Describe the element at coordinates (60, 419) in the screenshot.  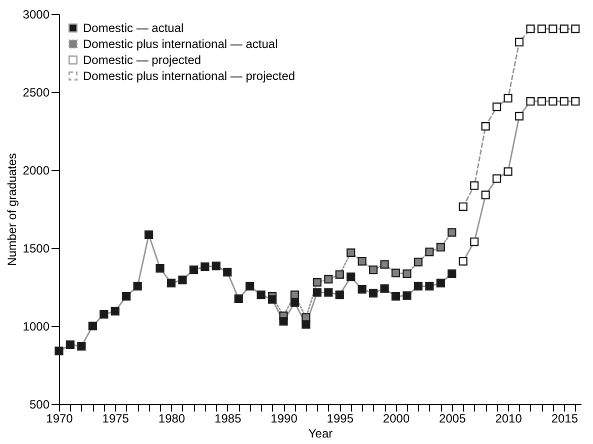
I see `x-tick-label: 1970` at that location.